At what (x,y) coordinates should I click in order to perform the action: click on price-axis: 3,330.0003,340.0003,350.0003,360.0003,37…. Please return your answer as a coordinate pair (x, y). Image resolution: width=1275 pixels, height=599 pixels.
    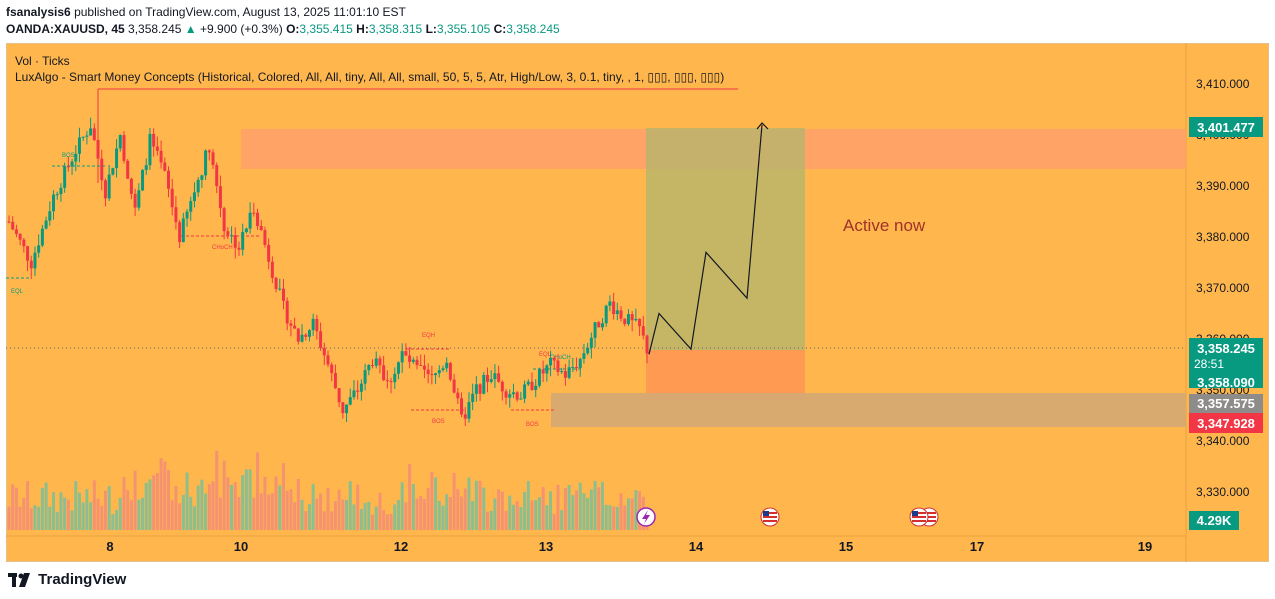
    Looking at the image, I should click on (1223, 288).